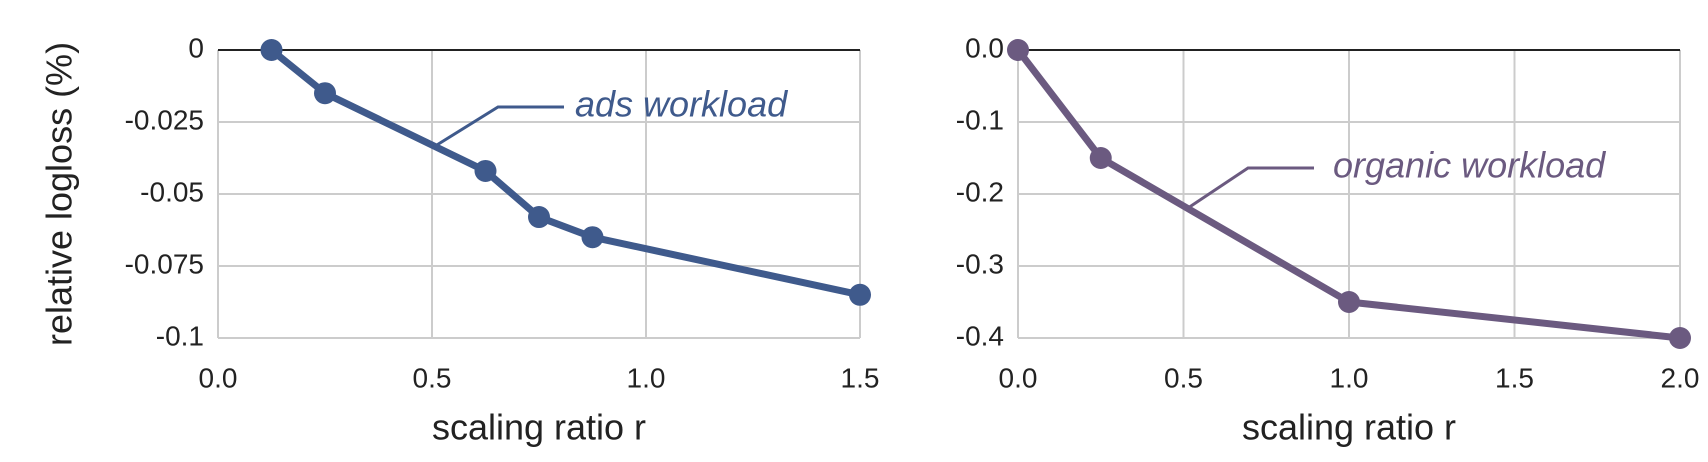 The image size is (1708, 462). What do you see at coordinates (984, 47) in the screenshot?
I see `y-tick-label: 0.0` at bounding box center [984, 47].